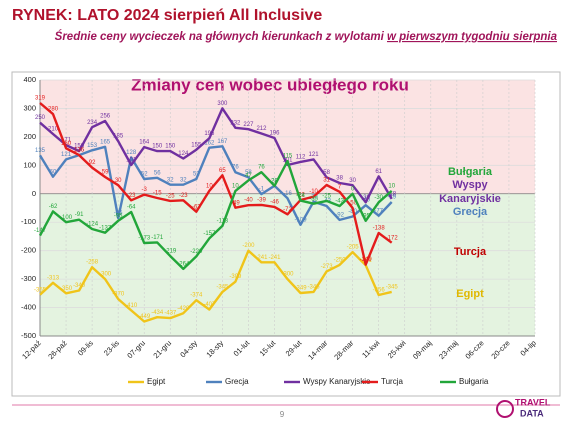  I want to click on data-label: -1, so click(262, 190).